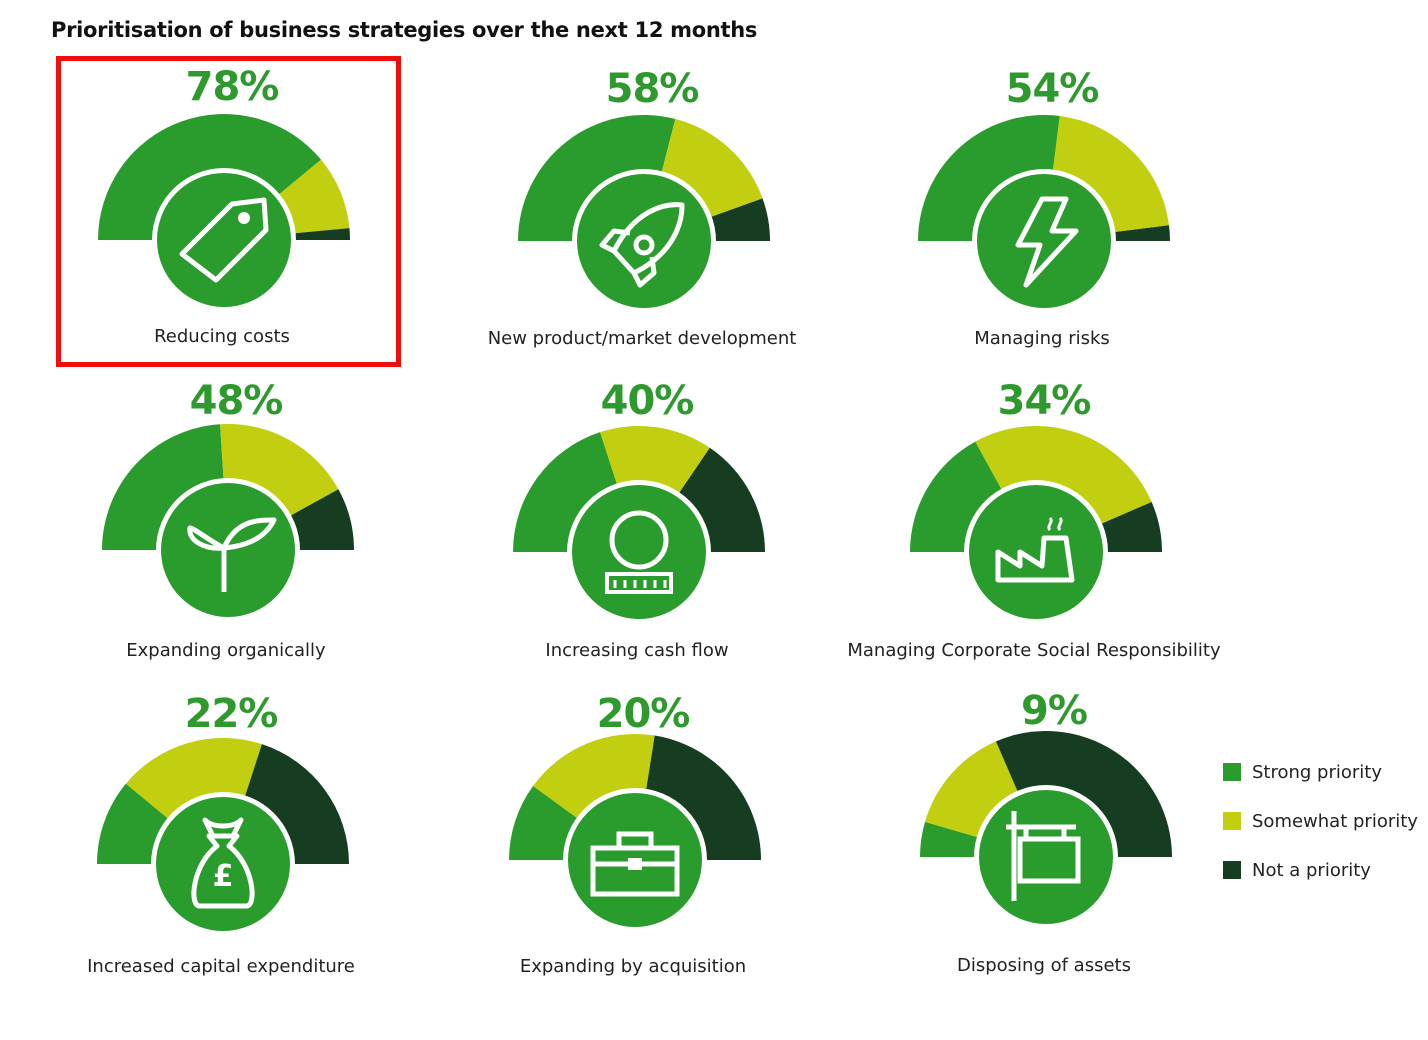 Image resolution: width=1428 pixels, height=1040 pixels. What do you see at coordinates (1311, 870) in the screenshot?
I see `legend-label: Not a priority` at bounding box center [1311, 870].